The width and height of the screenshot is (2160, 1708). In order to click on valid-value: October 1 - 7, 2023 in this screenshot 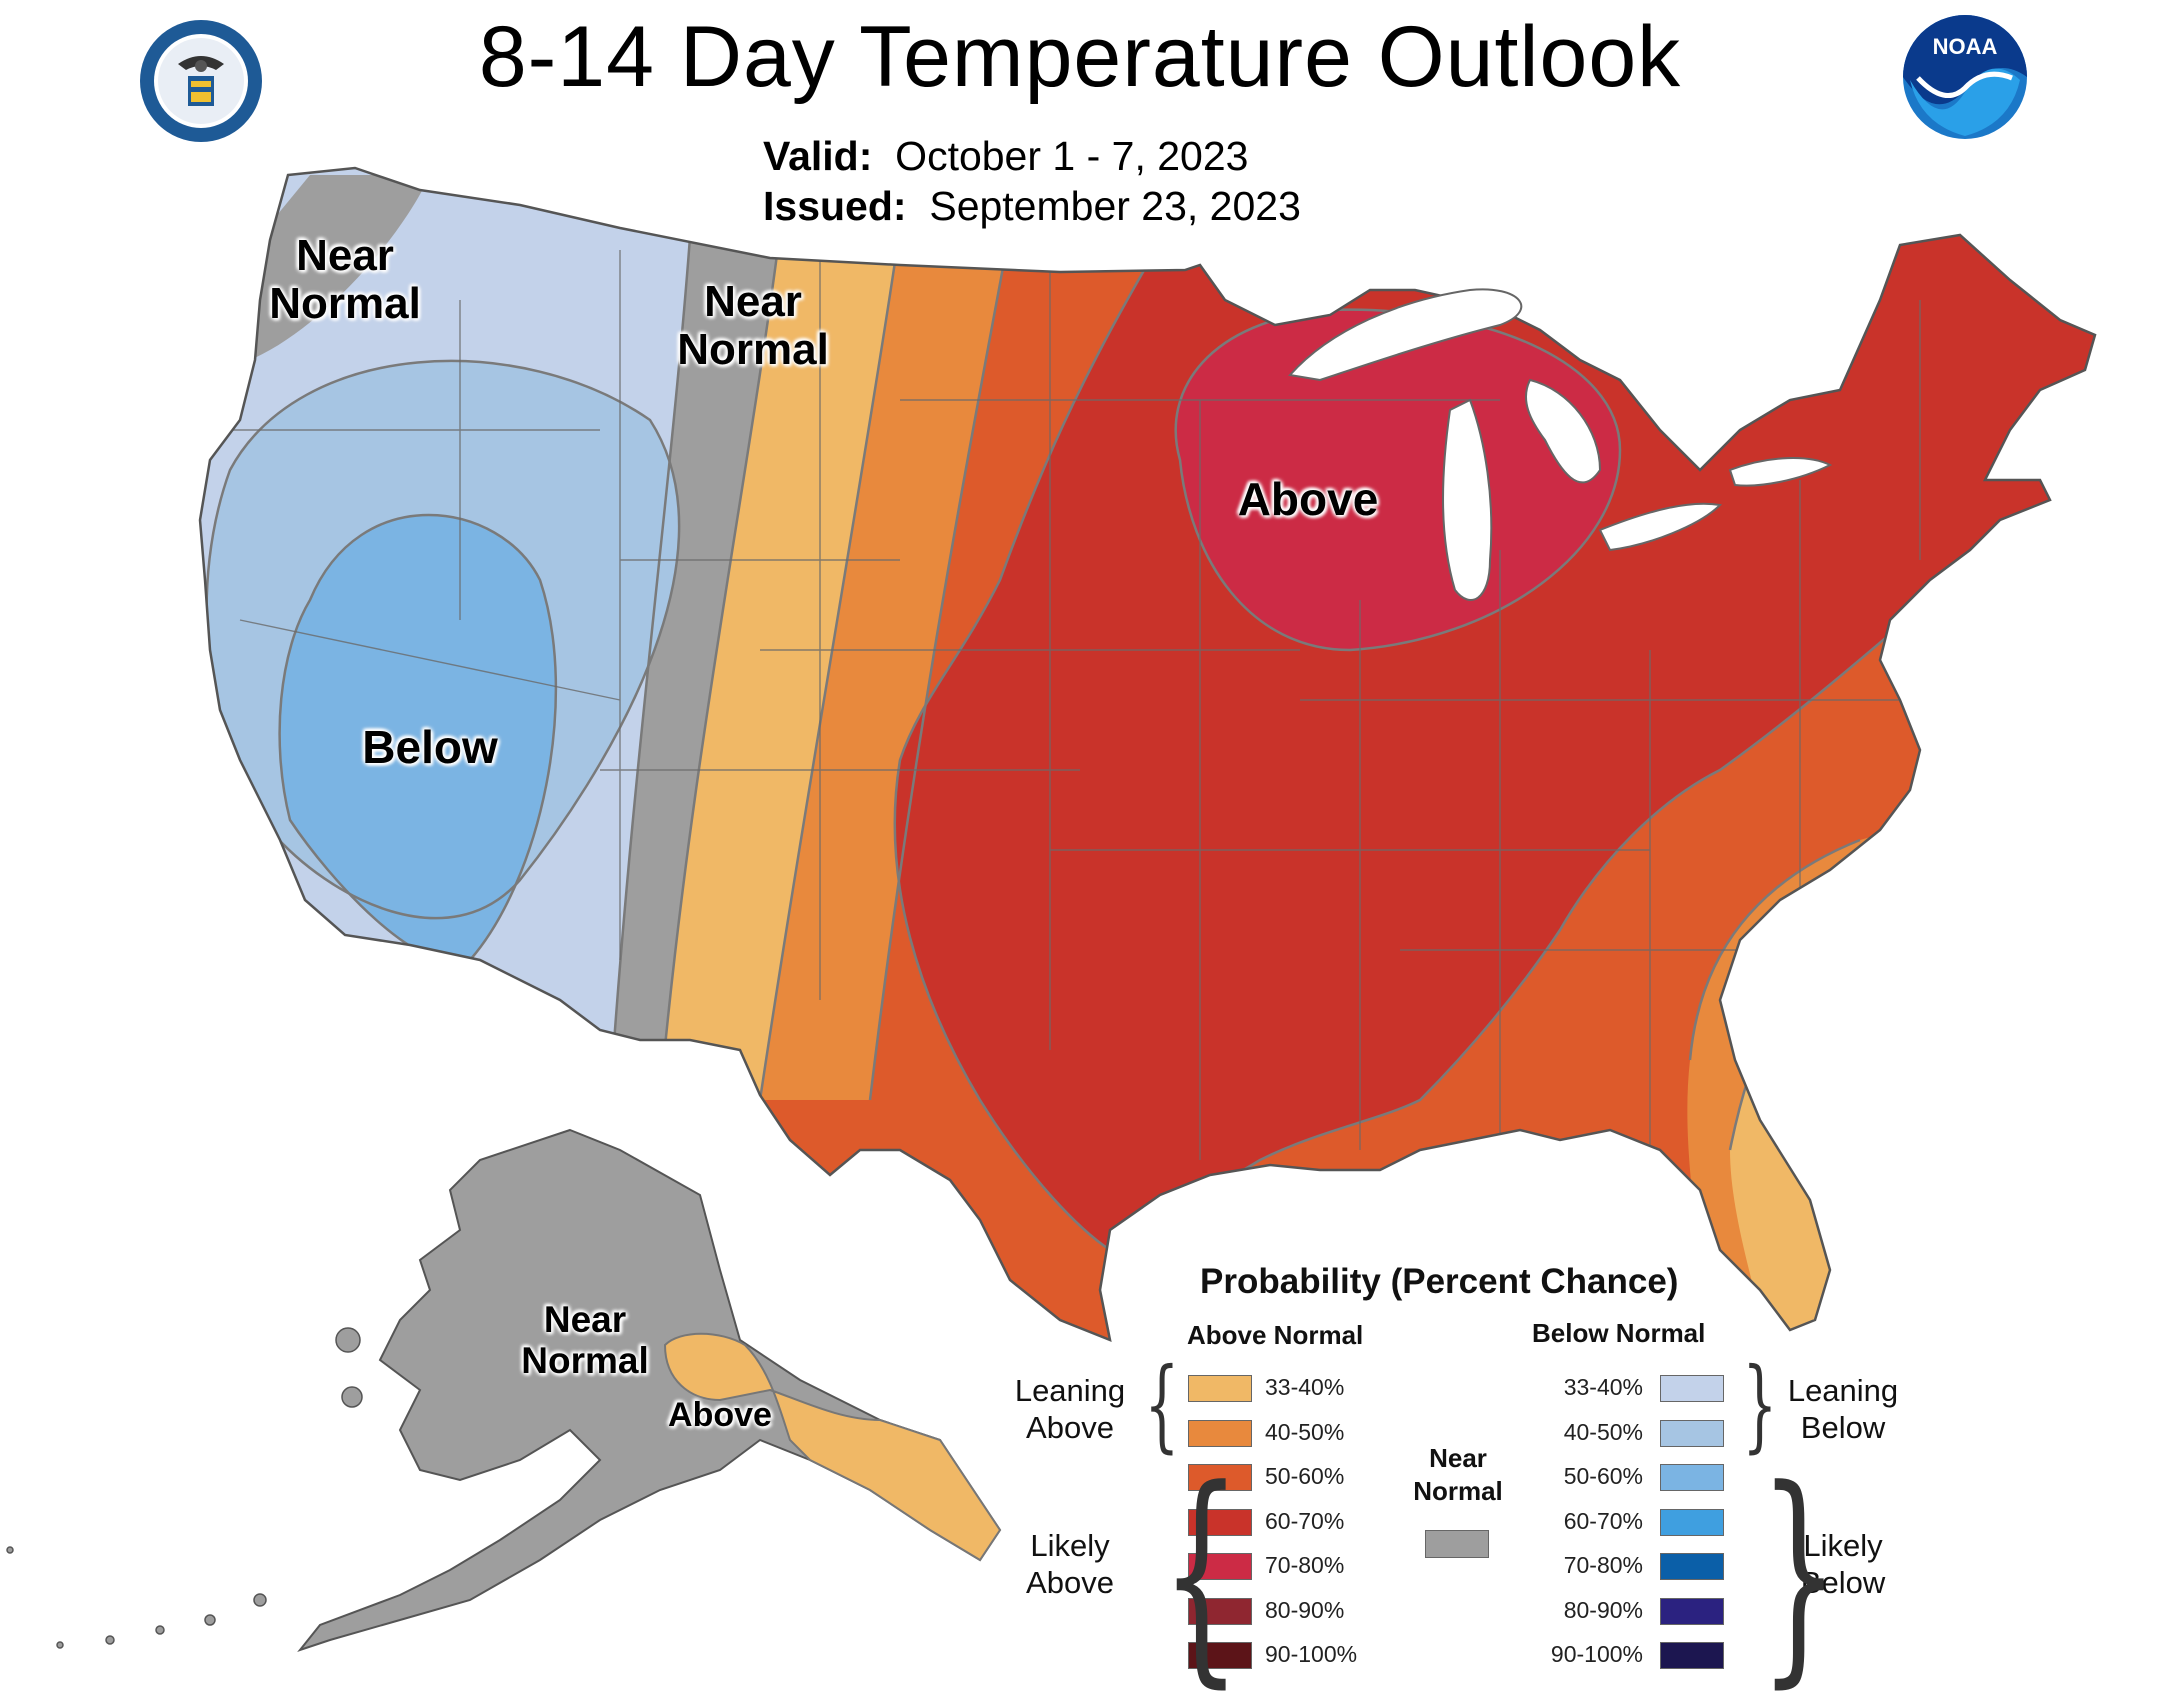, I will do `click(1072, 156)`.